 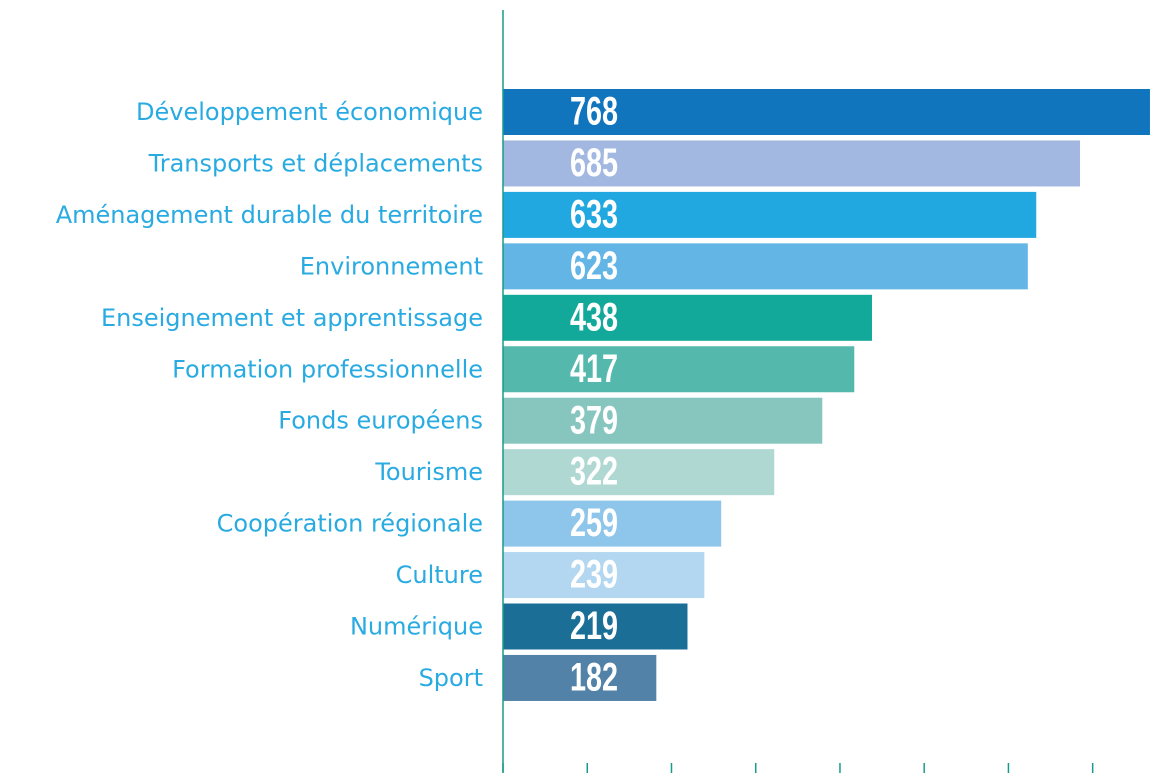 I want to click on value-label: 438, so click(x=594, y=317).